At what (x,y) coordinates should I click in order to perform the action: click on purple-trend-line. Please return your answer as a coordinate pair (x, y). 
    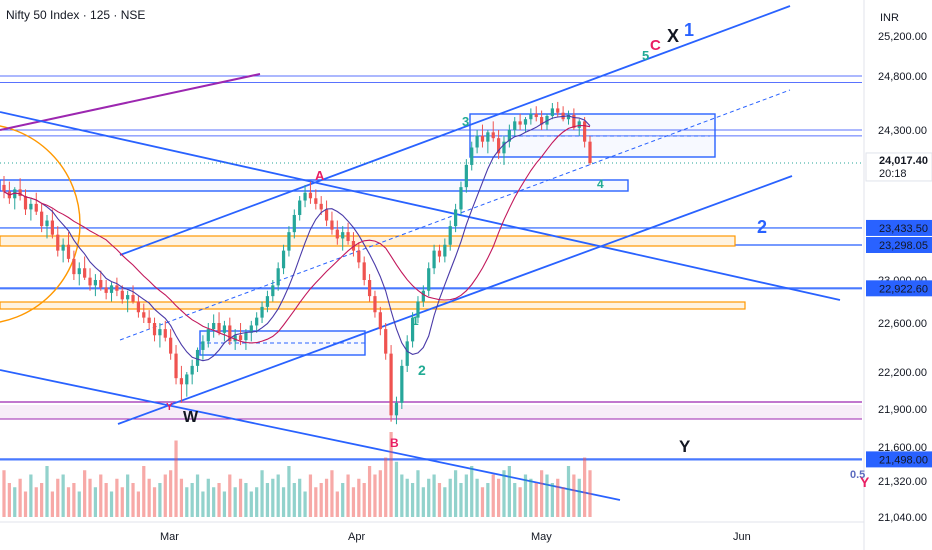
    Looking at the image, I should click on (130, 102).